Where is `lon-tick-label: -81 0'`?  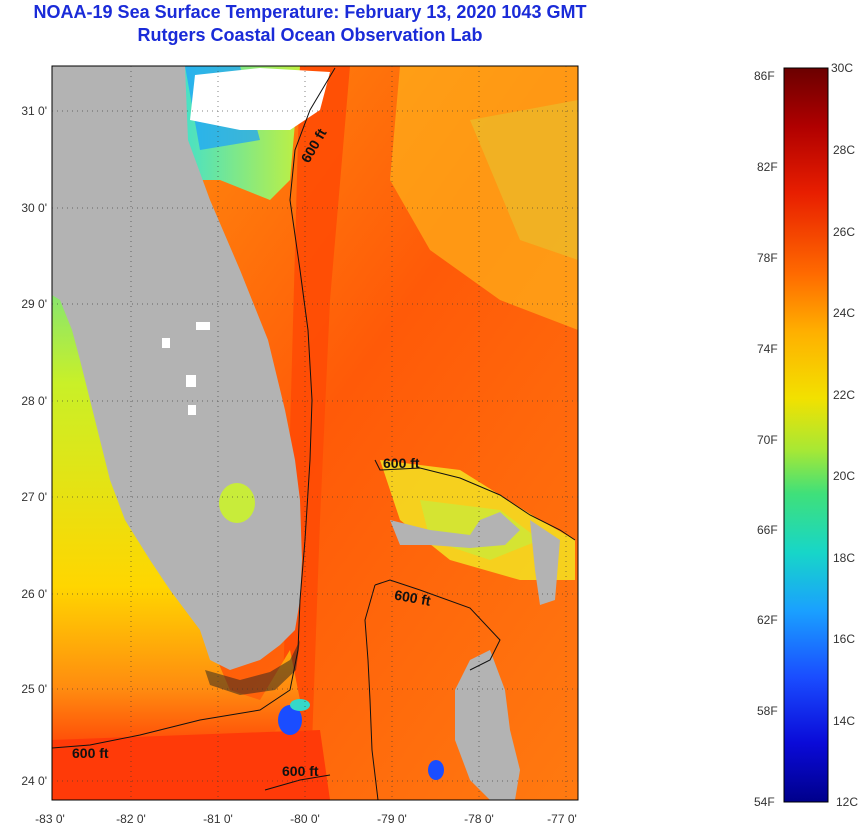 lon-tick-label: -81 0' is located at coordinates (218, 819).